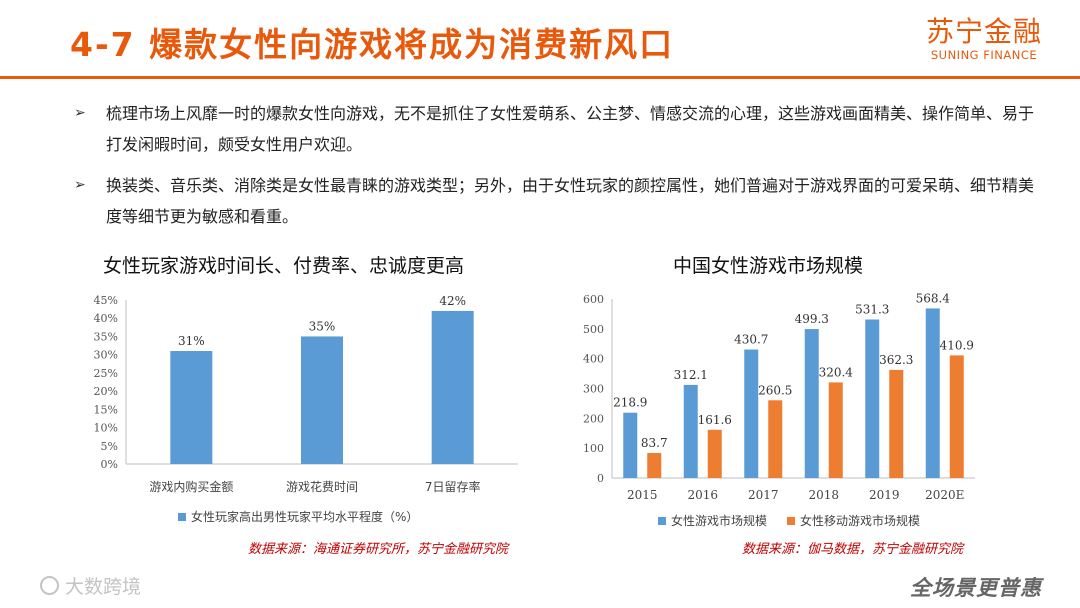 The image size is (1080, 608). What do you see at coordinates (768, 266) in the screenshot?
I see `right-chart-title: 中国女性游戏市场规模` at bounding box center [768, 266].